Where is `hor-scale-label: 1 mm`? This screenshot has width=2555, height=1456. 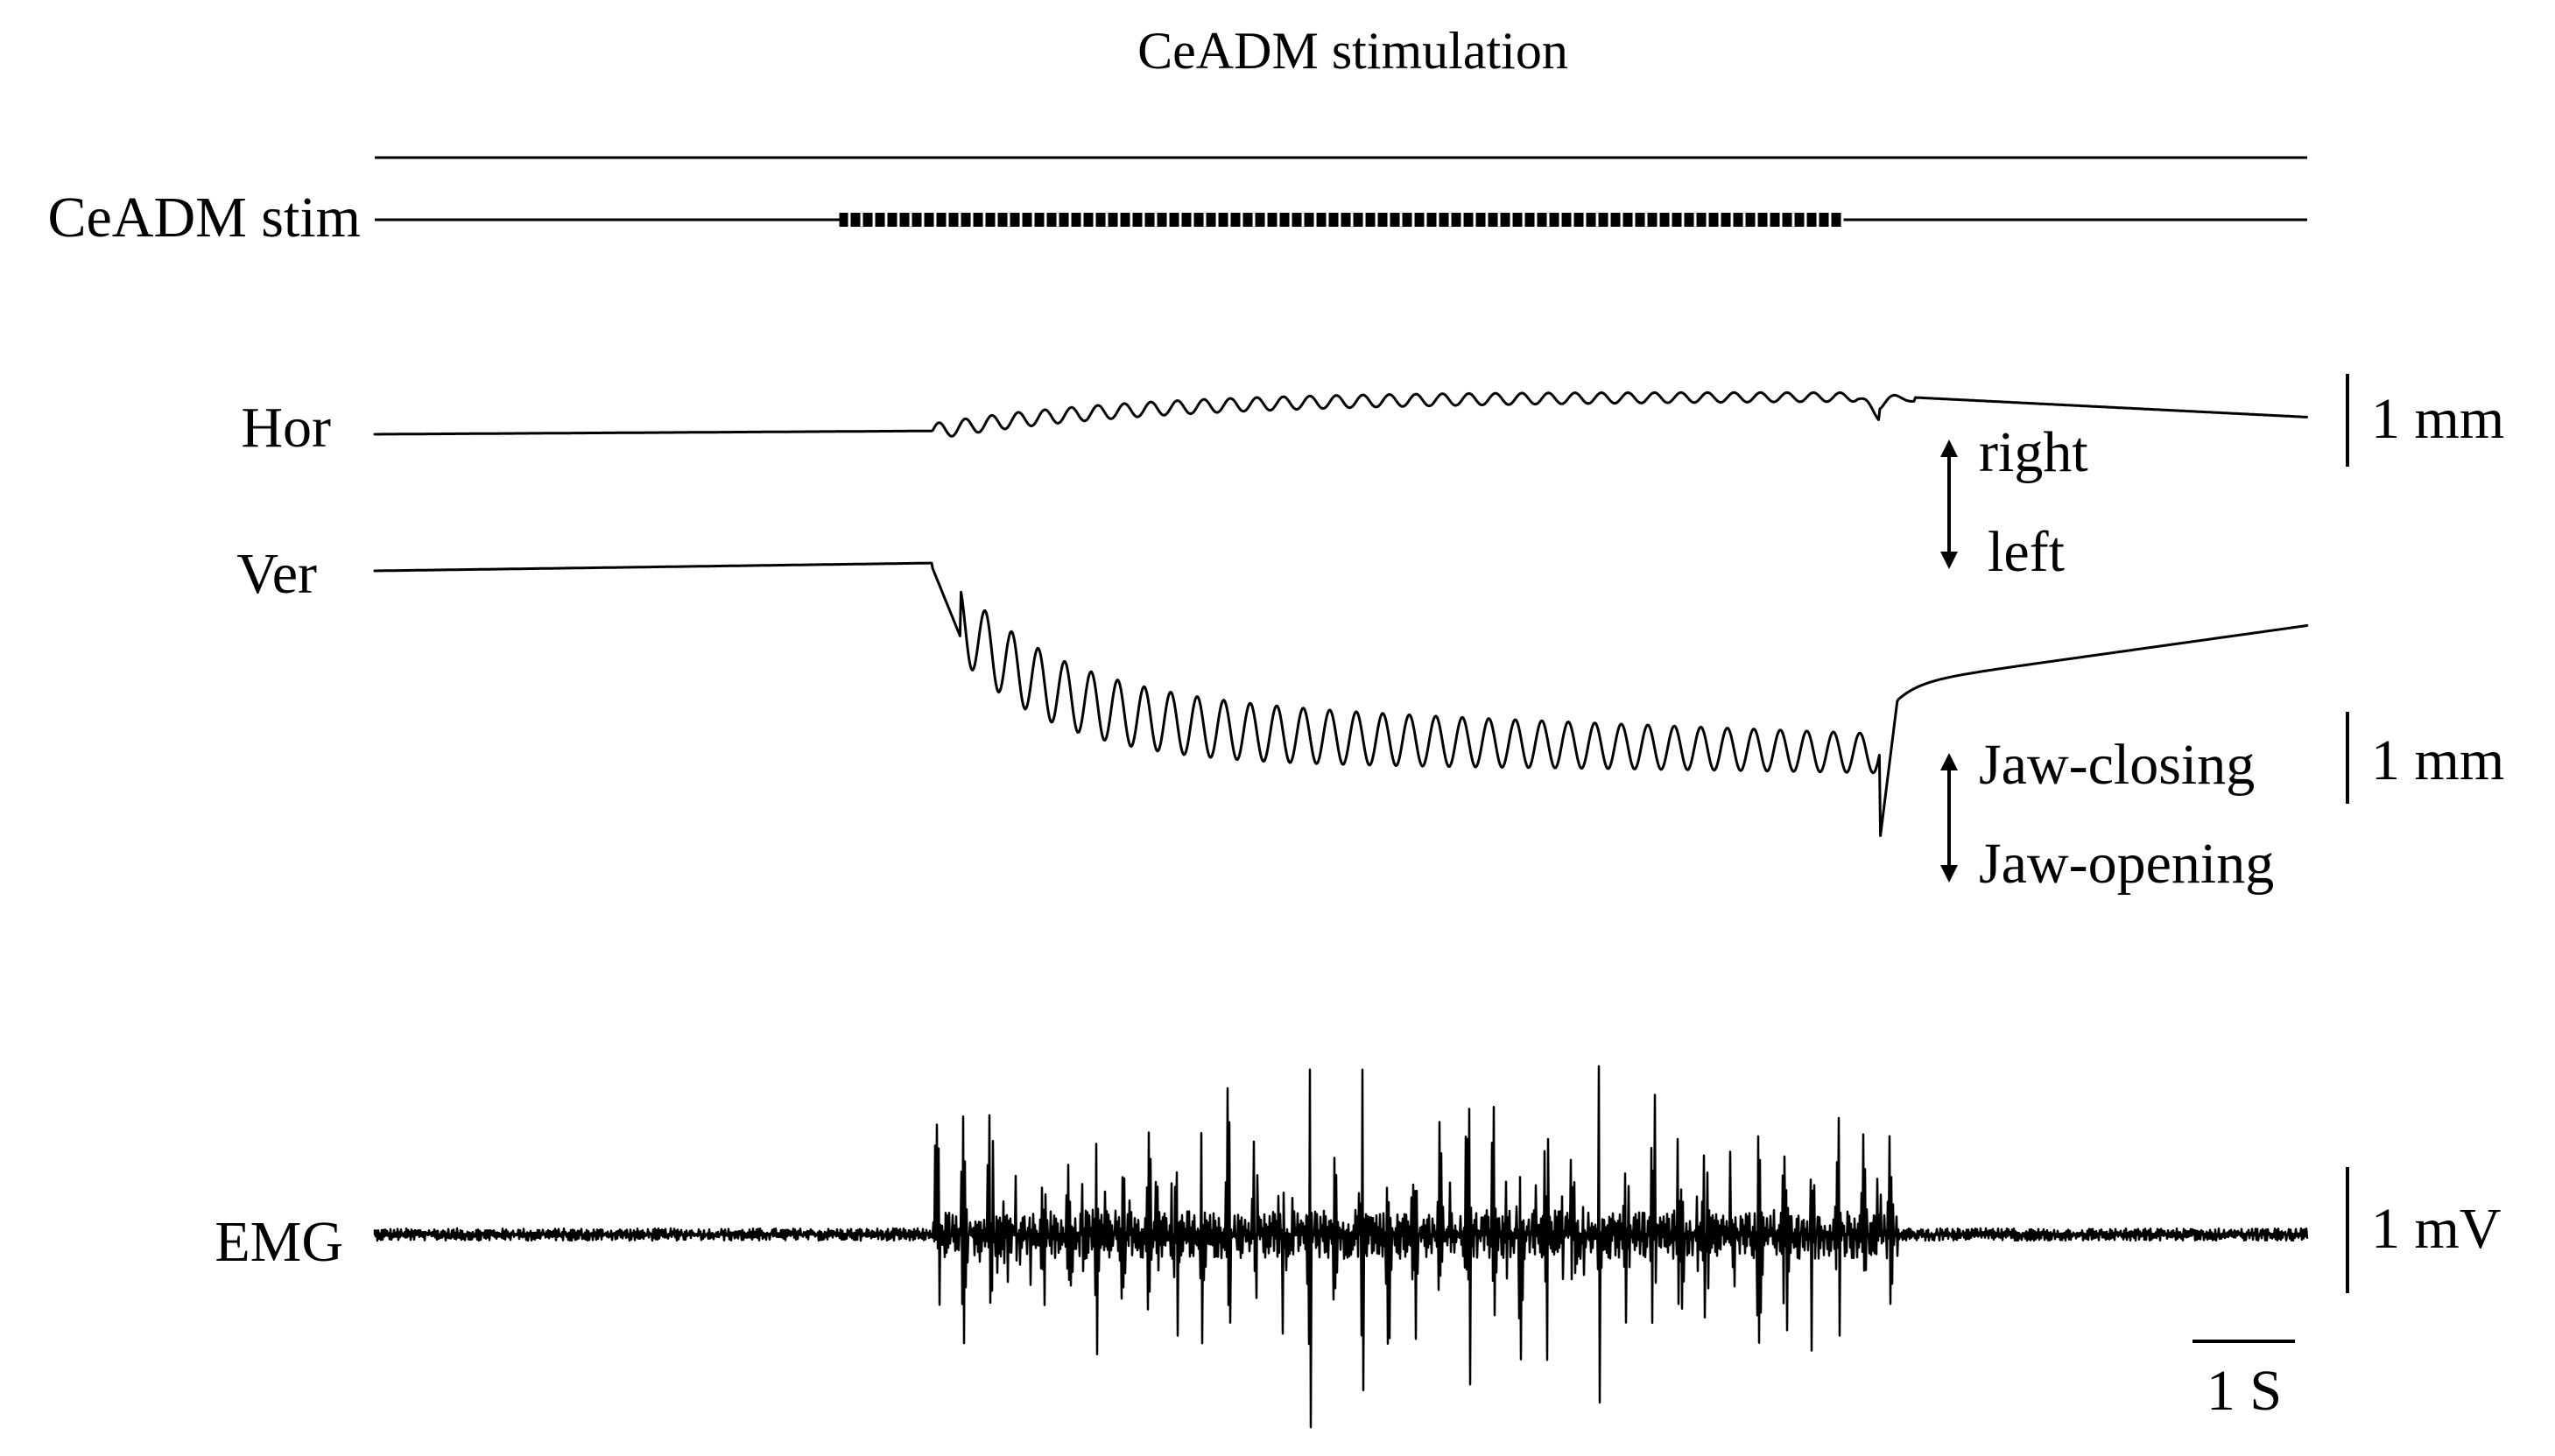
hor-scale-label: 1 mm is located at coordinates (2437, 419).